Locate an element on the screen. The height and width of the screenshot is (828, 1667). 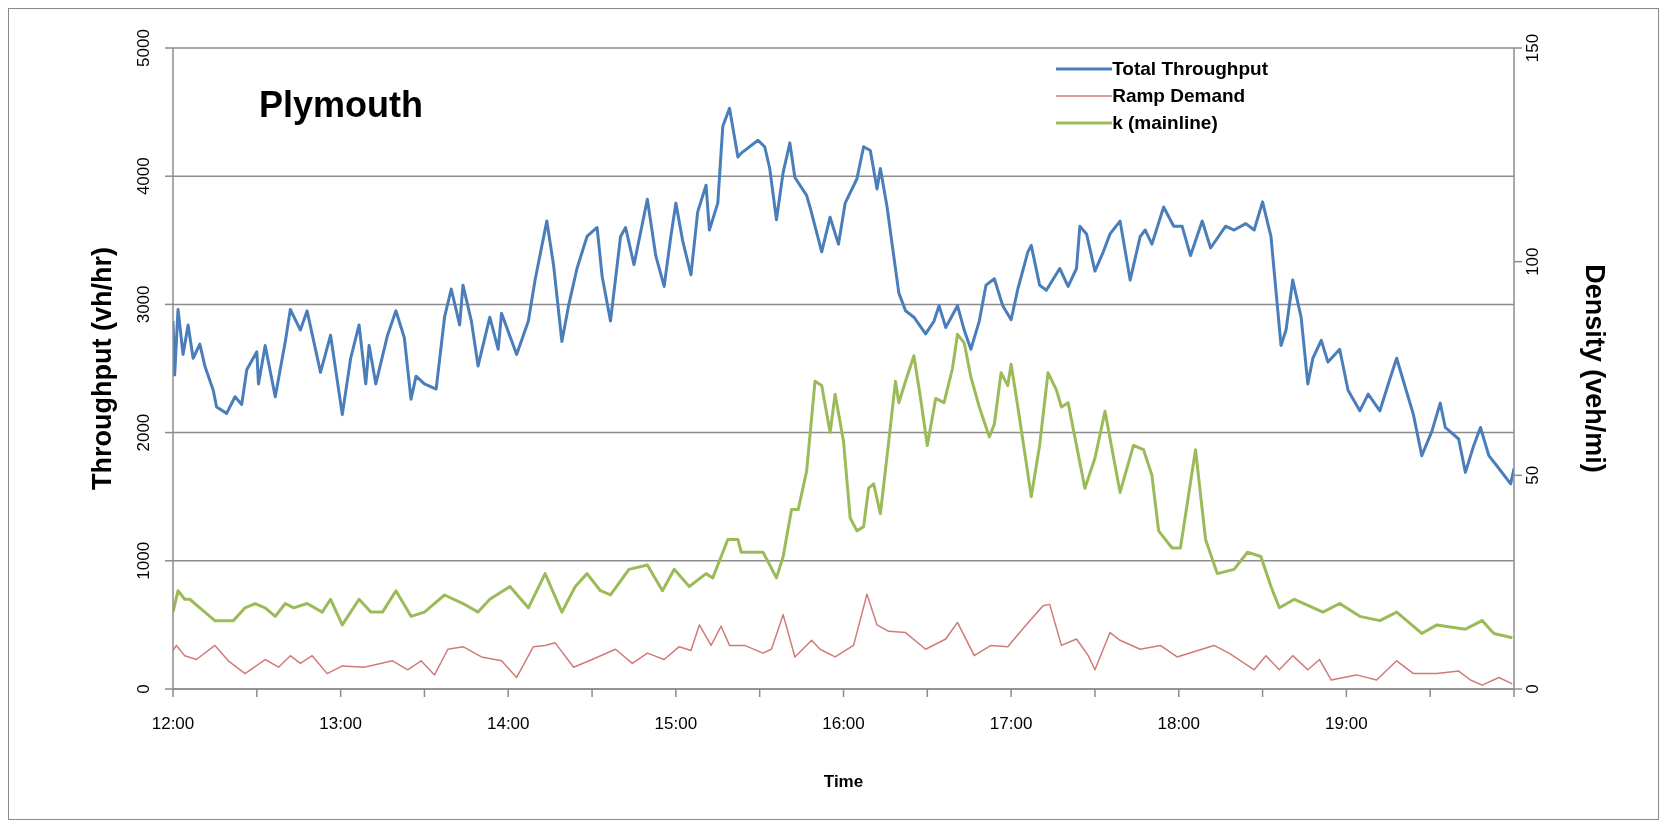
x-tick-label: 18:00 is located at coordinates (1179, 723).